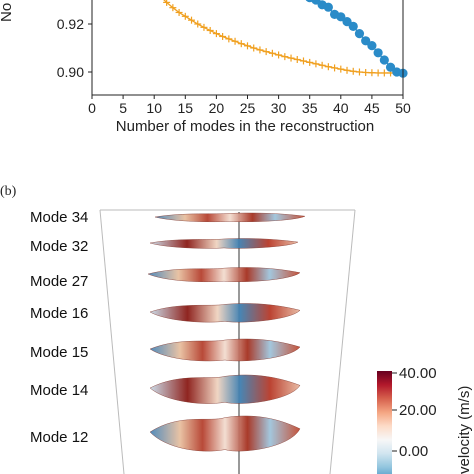 The image size is (474, 474). I want to click on box-edge-left, so click(112, 341).